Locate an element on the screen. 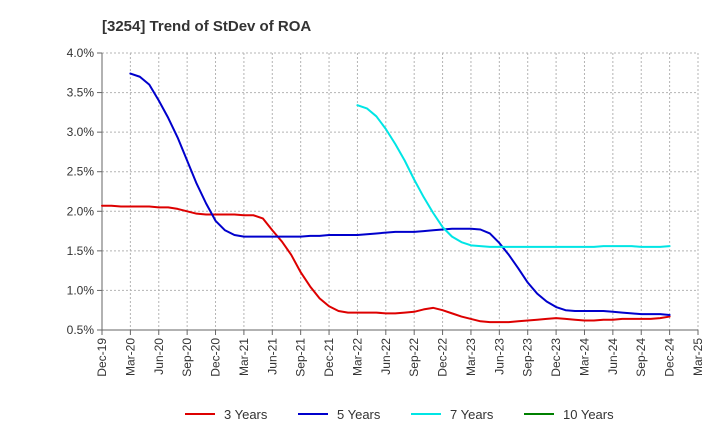  x-tick-label: Sep-21 is located at coordinates (301, 357).